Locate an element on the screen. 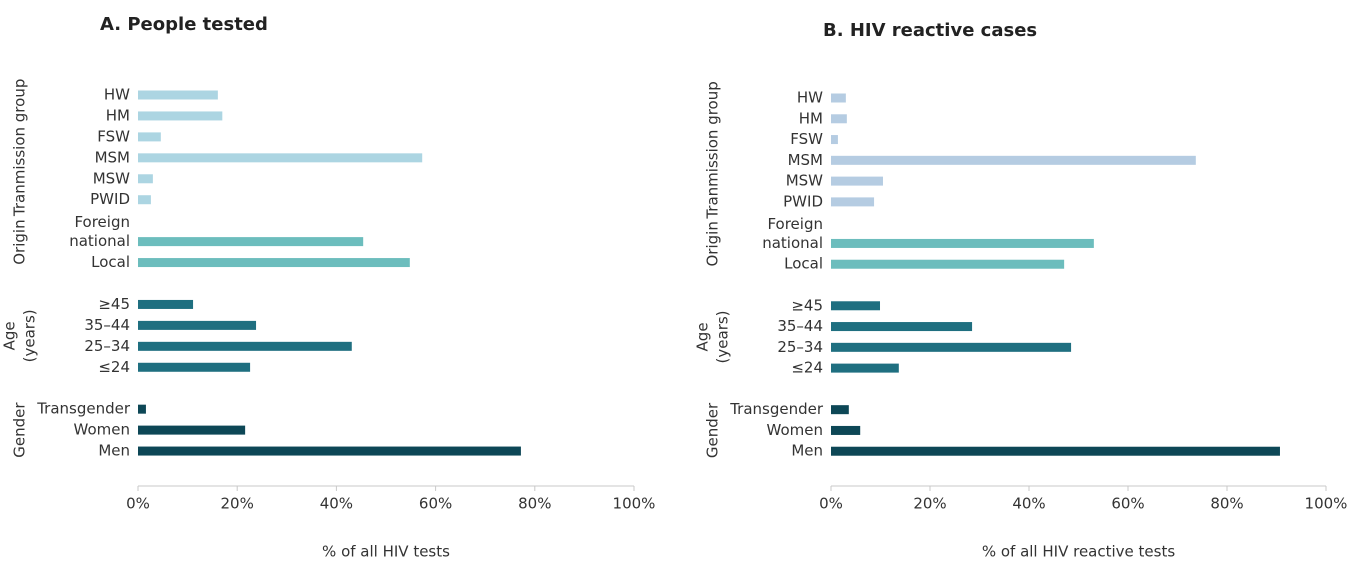 The width and height of the screenshot is (1354, 561). x-axis-title: % of all HIV tests is located at coordinates (386, 552).